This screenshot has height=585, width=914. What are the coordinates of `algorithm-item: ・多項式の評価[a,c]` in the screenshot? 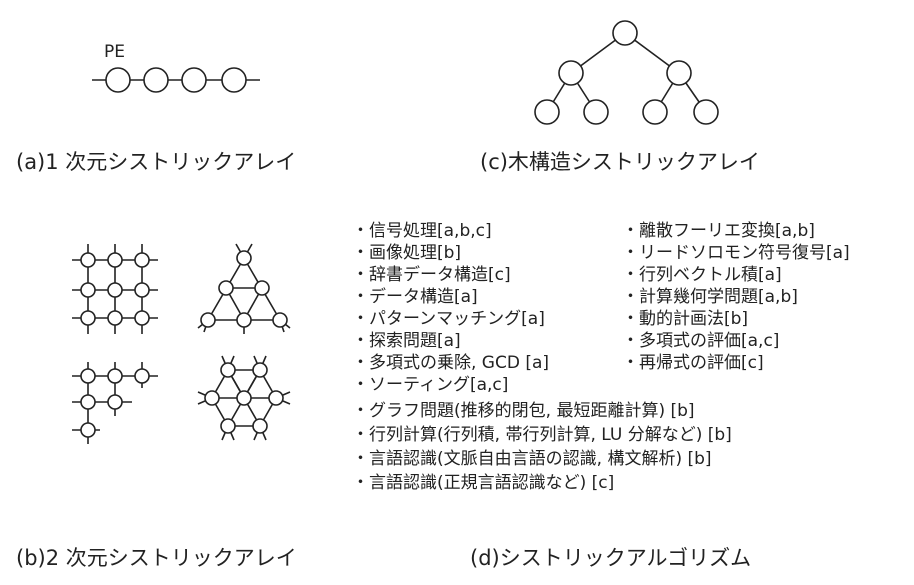 It's located at (701, 341).